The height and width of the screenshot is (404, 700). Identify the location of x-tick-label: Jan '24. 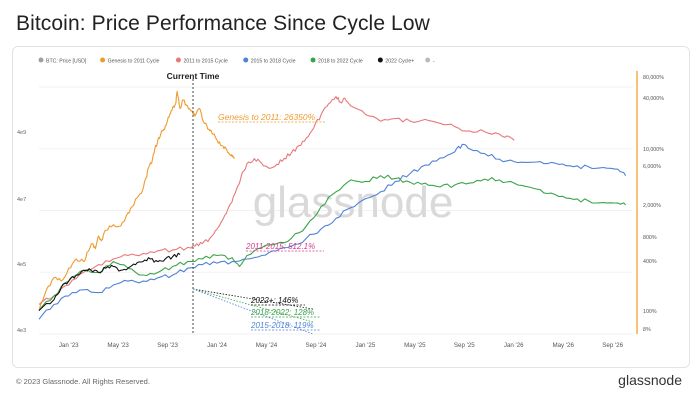
(217, 345).